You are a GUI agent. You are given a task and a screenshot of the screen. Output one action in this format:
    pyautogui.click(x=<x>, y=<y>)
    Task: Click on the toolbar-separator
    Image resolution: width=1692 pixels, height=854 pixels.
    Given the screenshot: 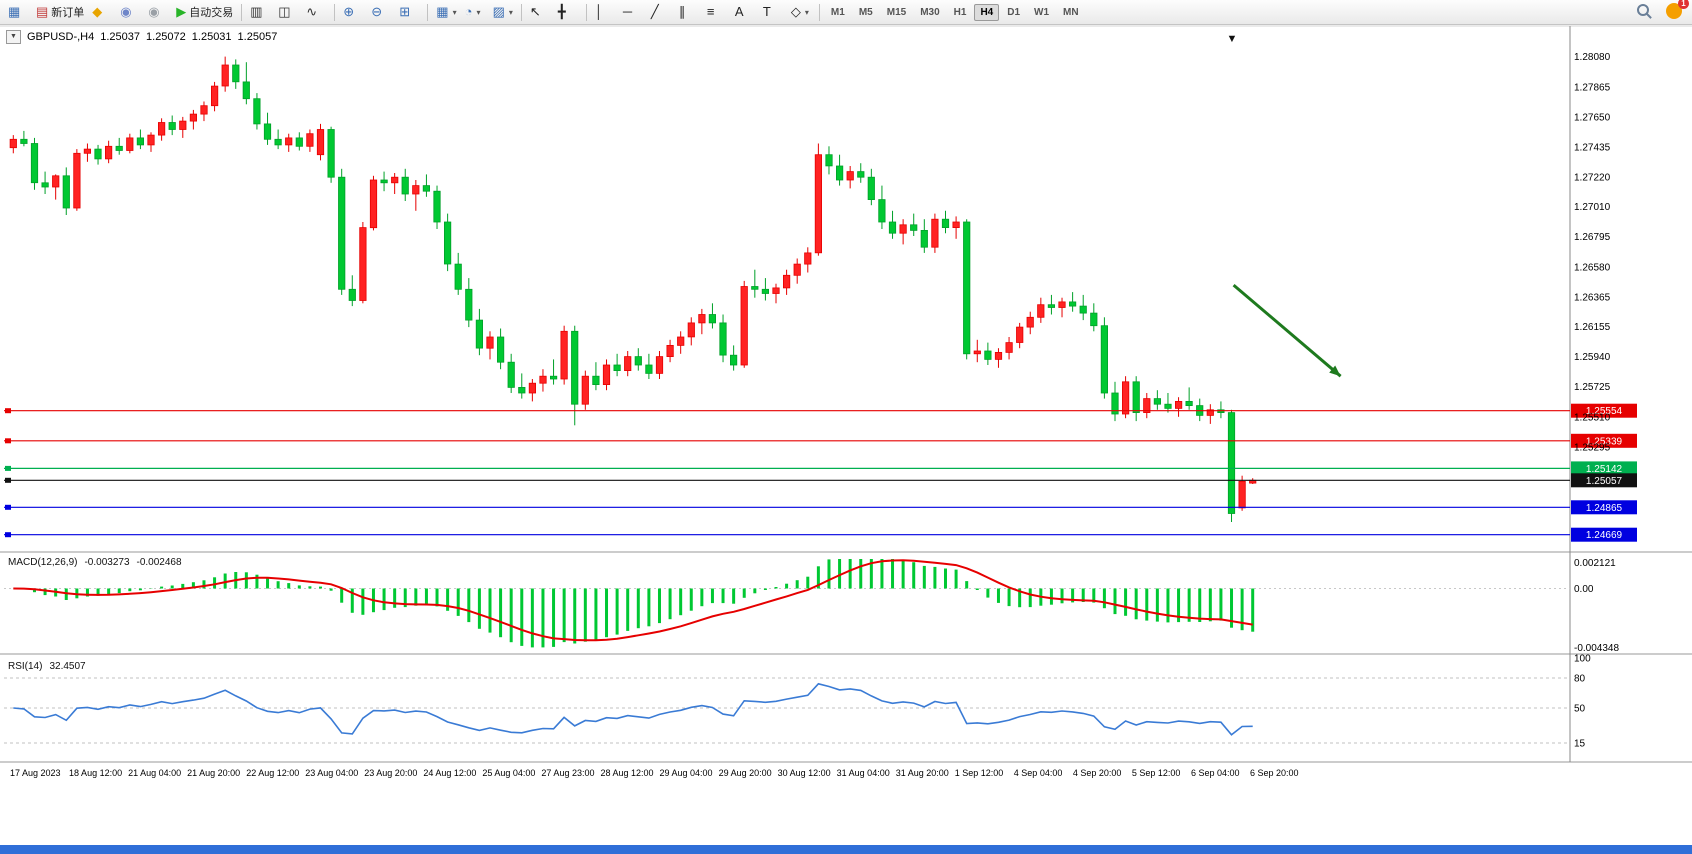 What is the action you would take?
    pyautogui.click(x=586, y=12)
    